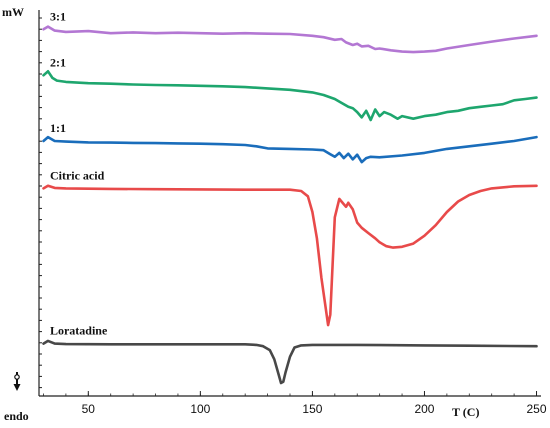 Image resolution: width=550 pixels, height=428 pixels. Describe the element at coordinates (13, 12) in the screenshot. I see `y-axis-title: mW` at that location.